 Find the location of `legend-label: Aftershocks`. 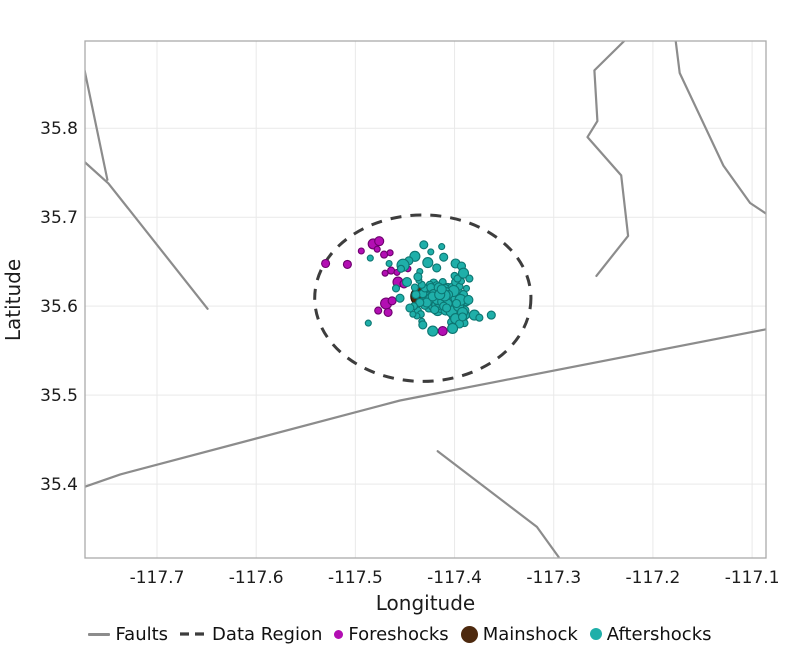

legend-label: Aftershocks is located at coordinates (659, 634).